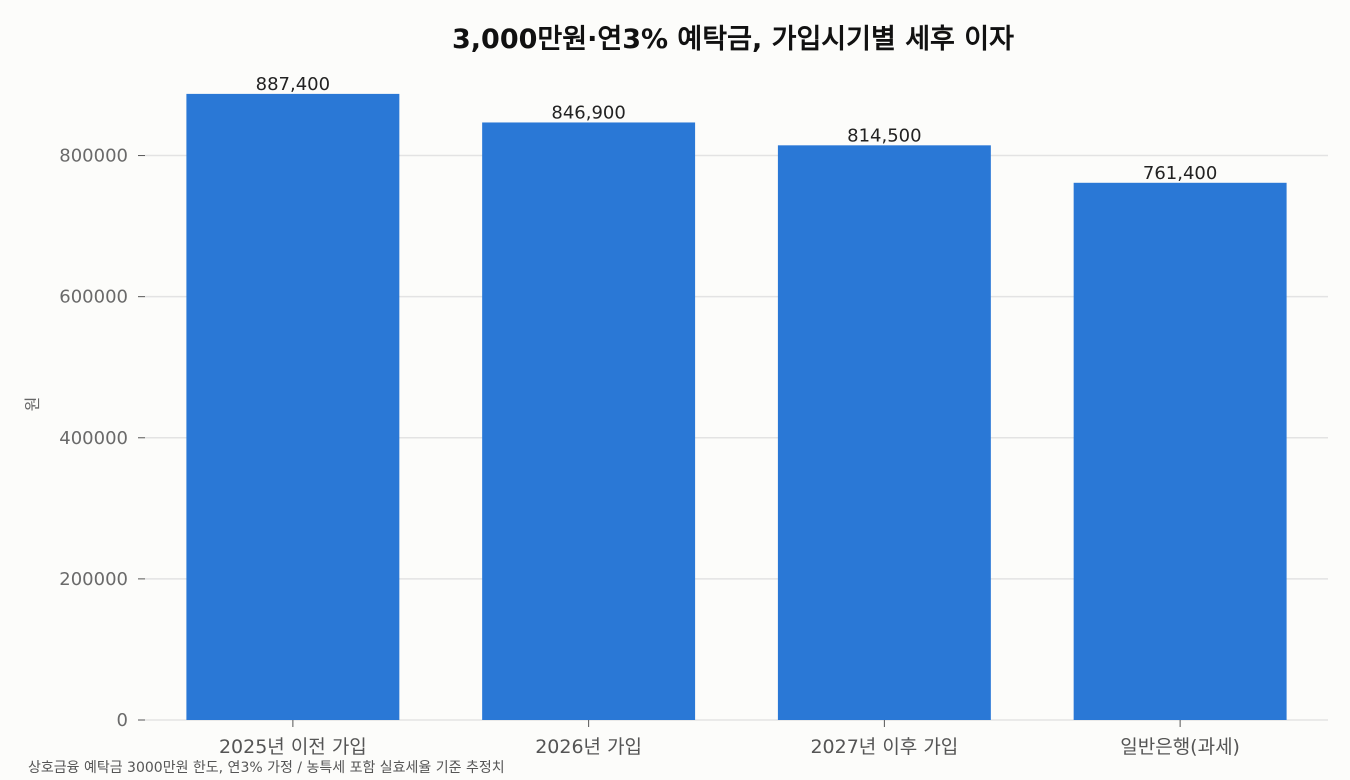 The height and width of the screenshot is (780, 1350). I want to click on y-tick-label: 600000, so click(93, 297).